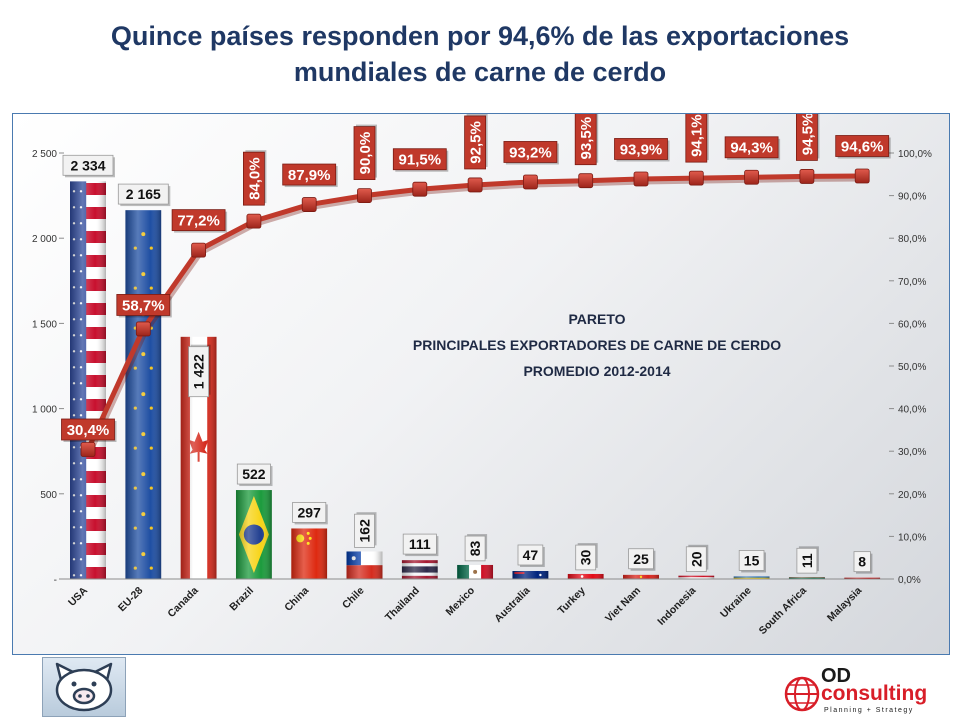 This screenshot has width=960, height=723. What do you see at coordinates (199, 221) in the screenshot?
I see `percent-label: 77,2%` at bounding box center [199, 221].